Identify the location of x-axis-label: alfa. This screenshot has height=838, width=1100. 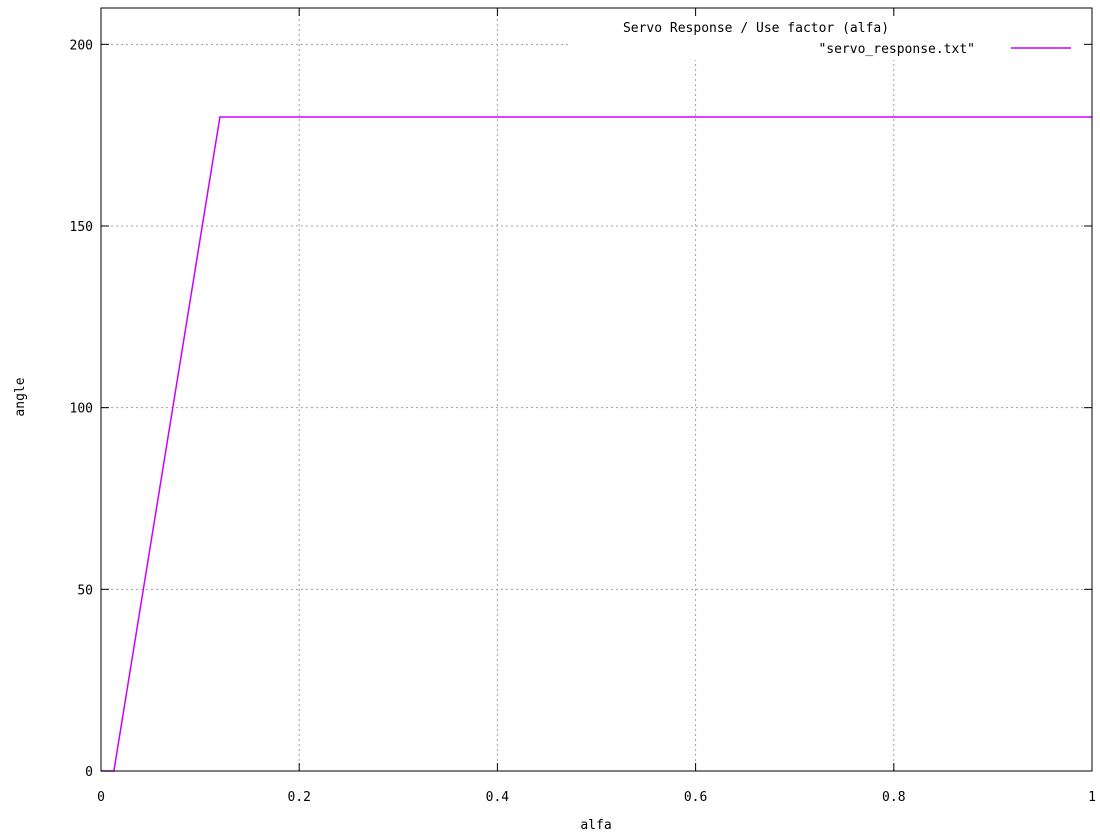
(595, 825).